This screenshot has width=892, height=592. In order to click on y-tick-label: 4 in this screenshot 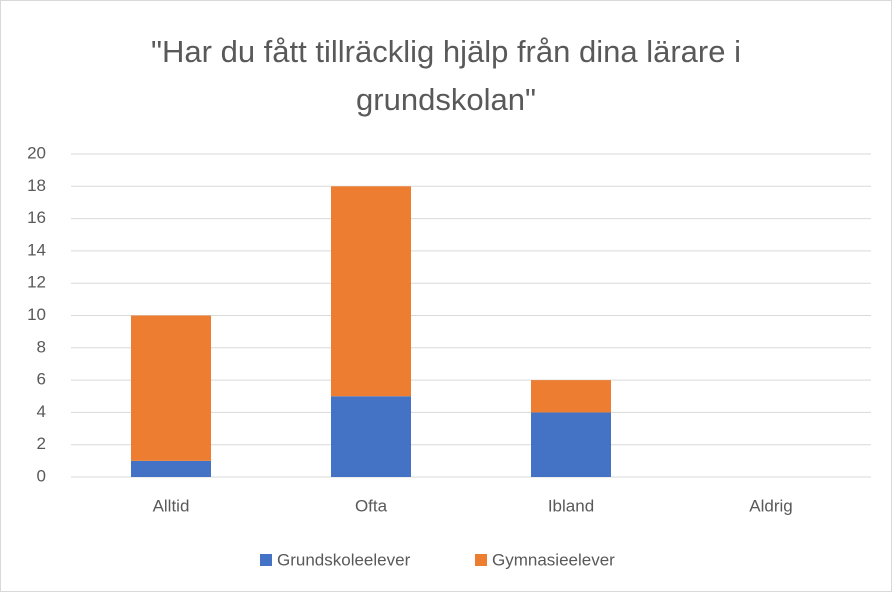, I will do `click(41, 411)`.